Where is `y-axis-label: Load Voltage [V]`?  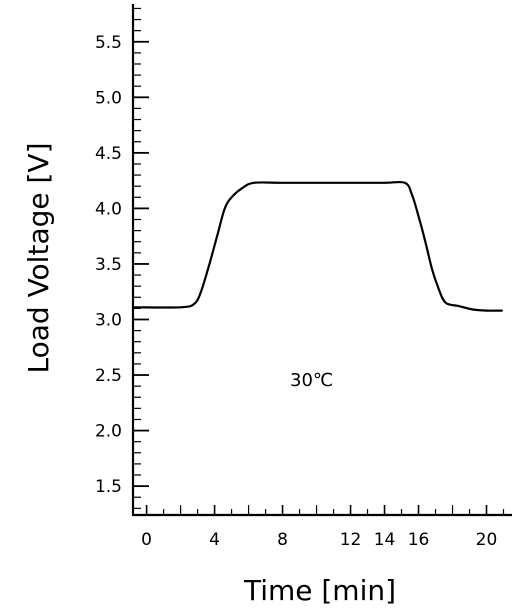
y-axis-label: Load Voltage [V] is located at coordinates (38, 258).